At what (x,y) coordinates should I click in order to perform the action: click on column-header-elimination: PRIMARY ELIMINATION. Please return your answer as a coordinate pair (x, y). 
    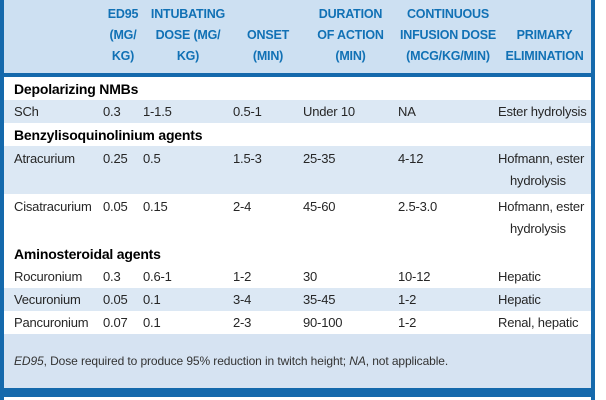
    Looking at the image, I should click on (544, 45).